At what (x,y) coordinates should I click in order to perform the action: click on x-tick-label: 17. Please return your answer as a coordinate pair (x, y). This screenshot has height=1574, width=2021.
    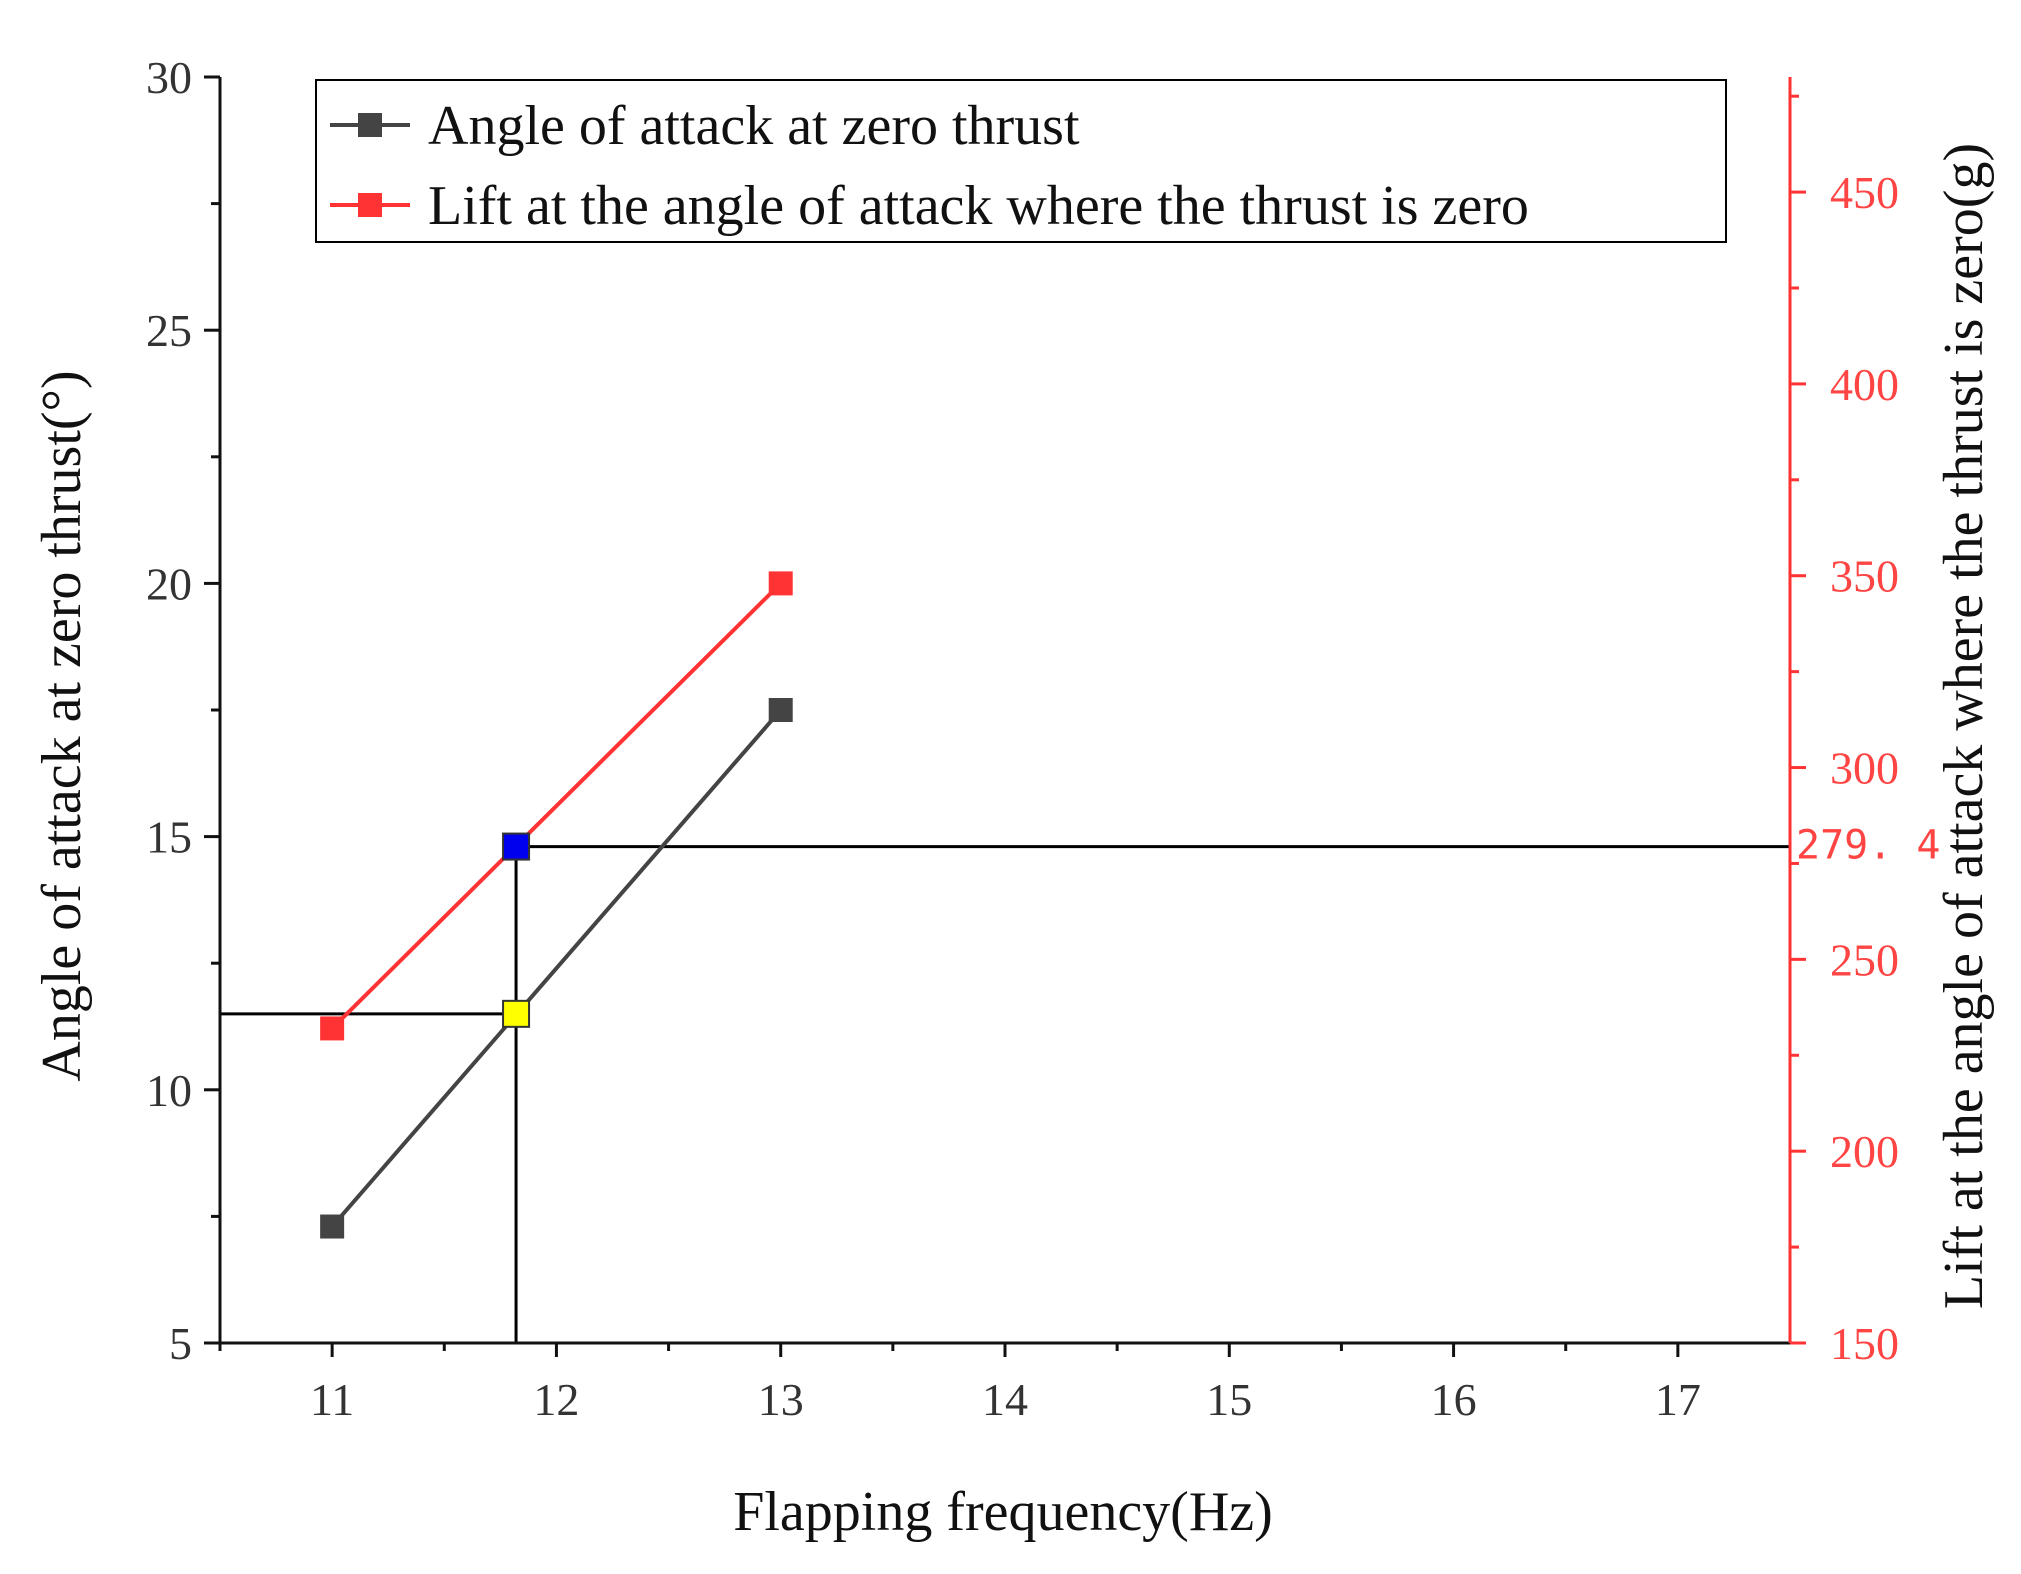
    Looking at the image, I should click on (1678, 1399).